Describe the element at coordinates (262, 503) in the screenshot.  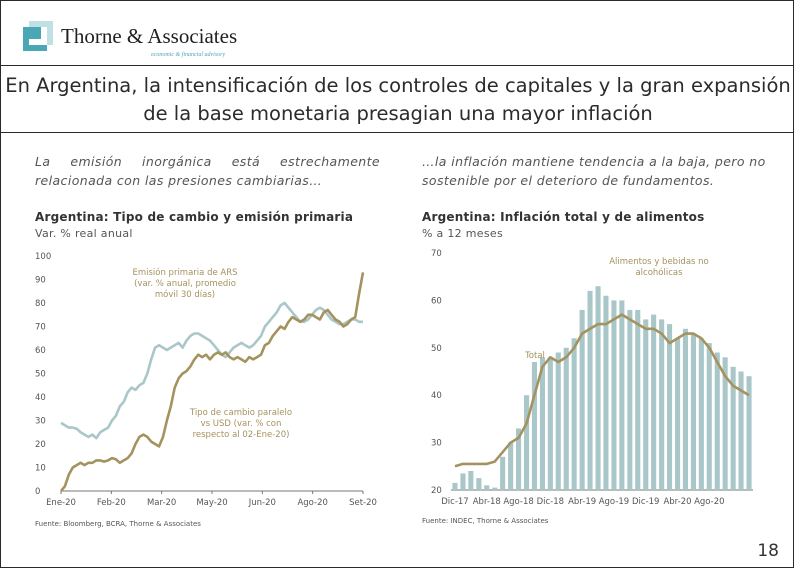
I see `x-tick-label: Jun-20` at that location.